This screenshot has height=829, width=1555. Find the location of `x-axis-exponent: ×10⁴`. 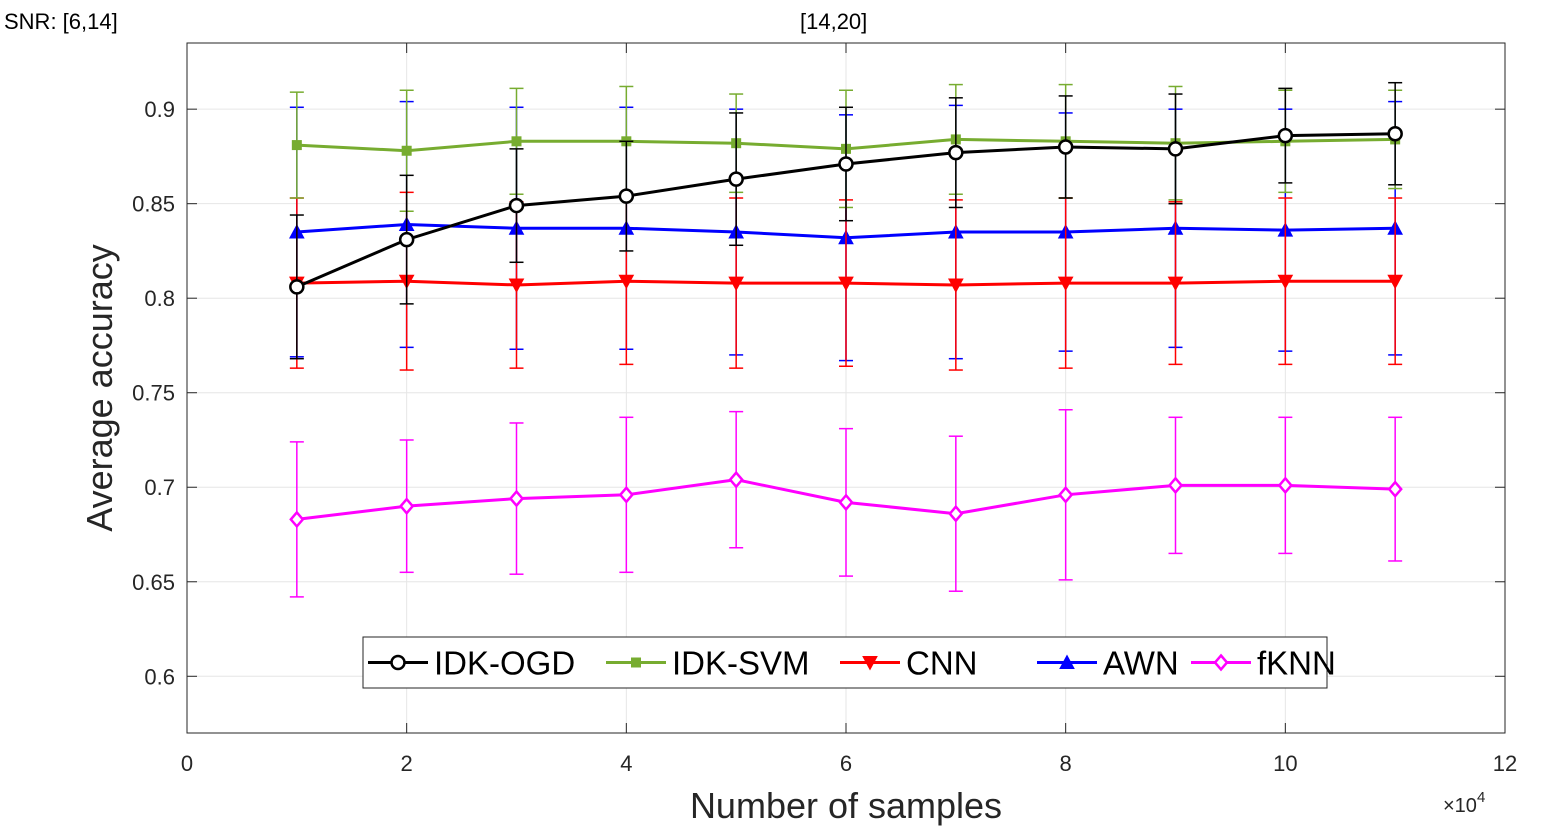

x-axis-exponent: ×10⁴ is located at coordinates (1464, 803).